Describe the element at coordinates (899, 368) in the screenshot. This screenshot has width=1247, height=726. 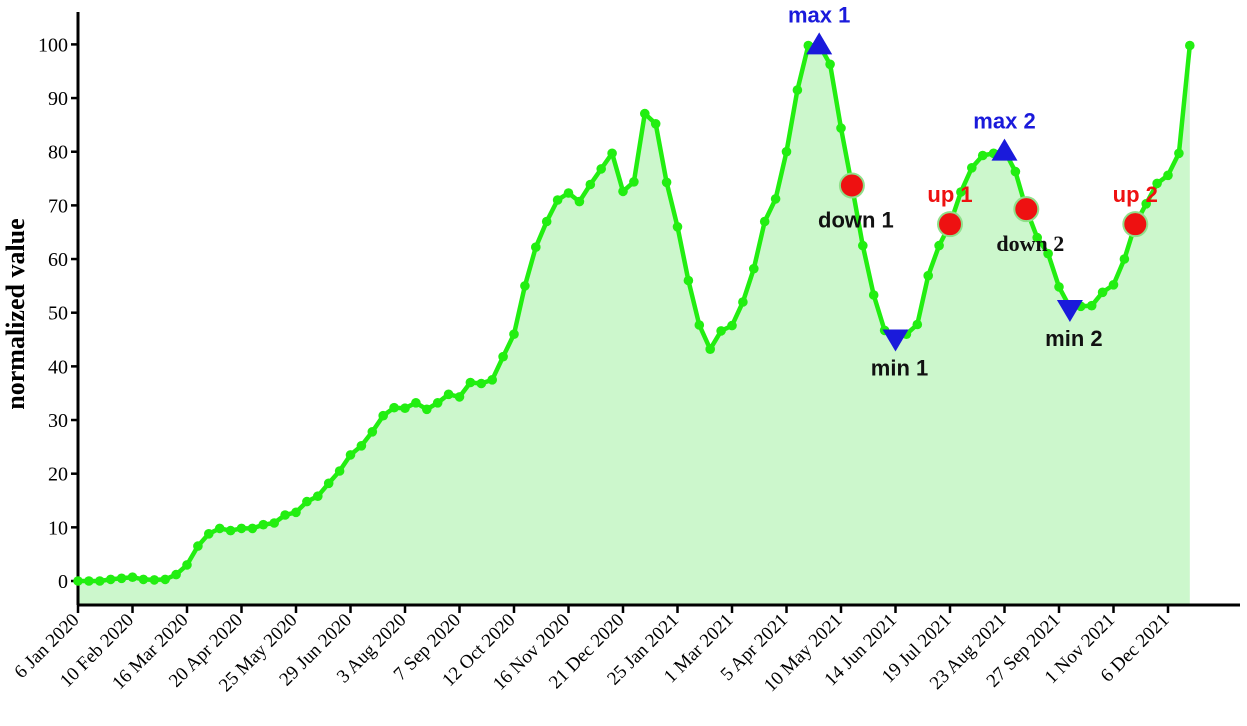
I see `annotation-label: min 1` at that location.